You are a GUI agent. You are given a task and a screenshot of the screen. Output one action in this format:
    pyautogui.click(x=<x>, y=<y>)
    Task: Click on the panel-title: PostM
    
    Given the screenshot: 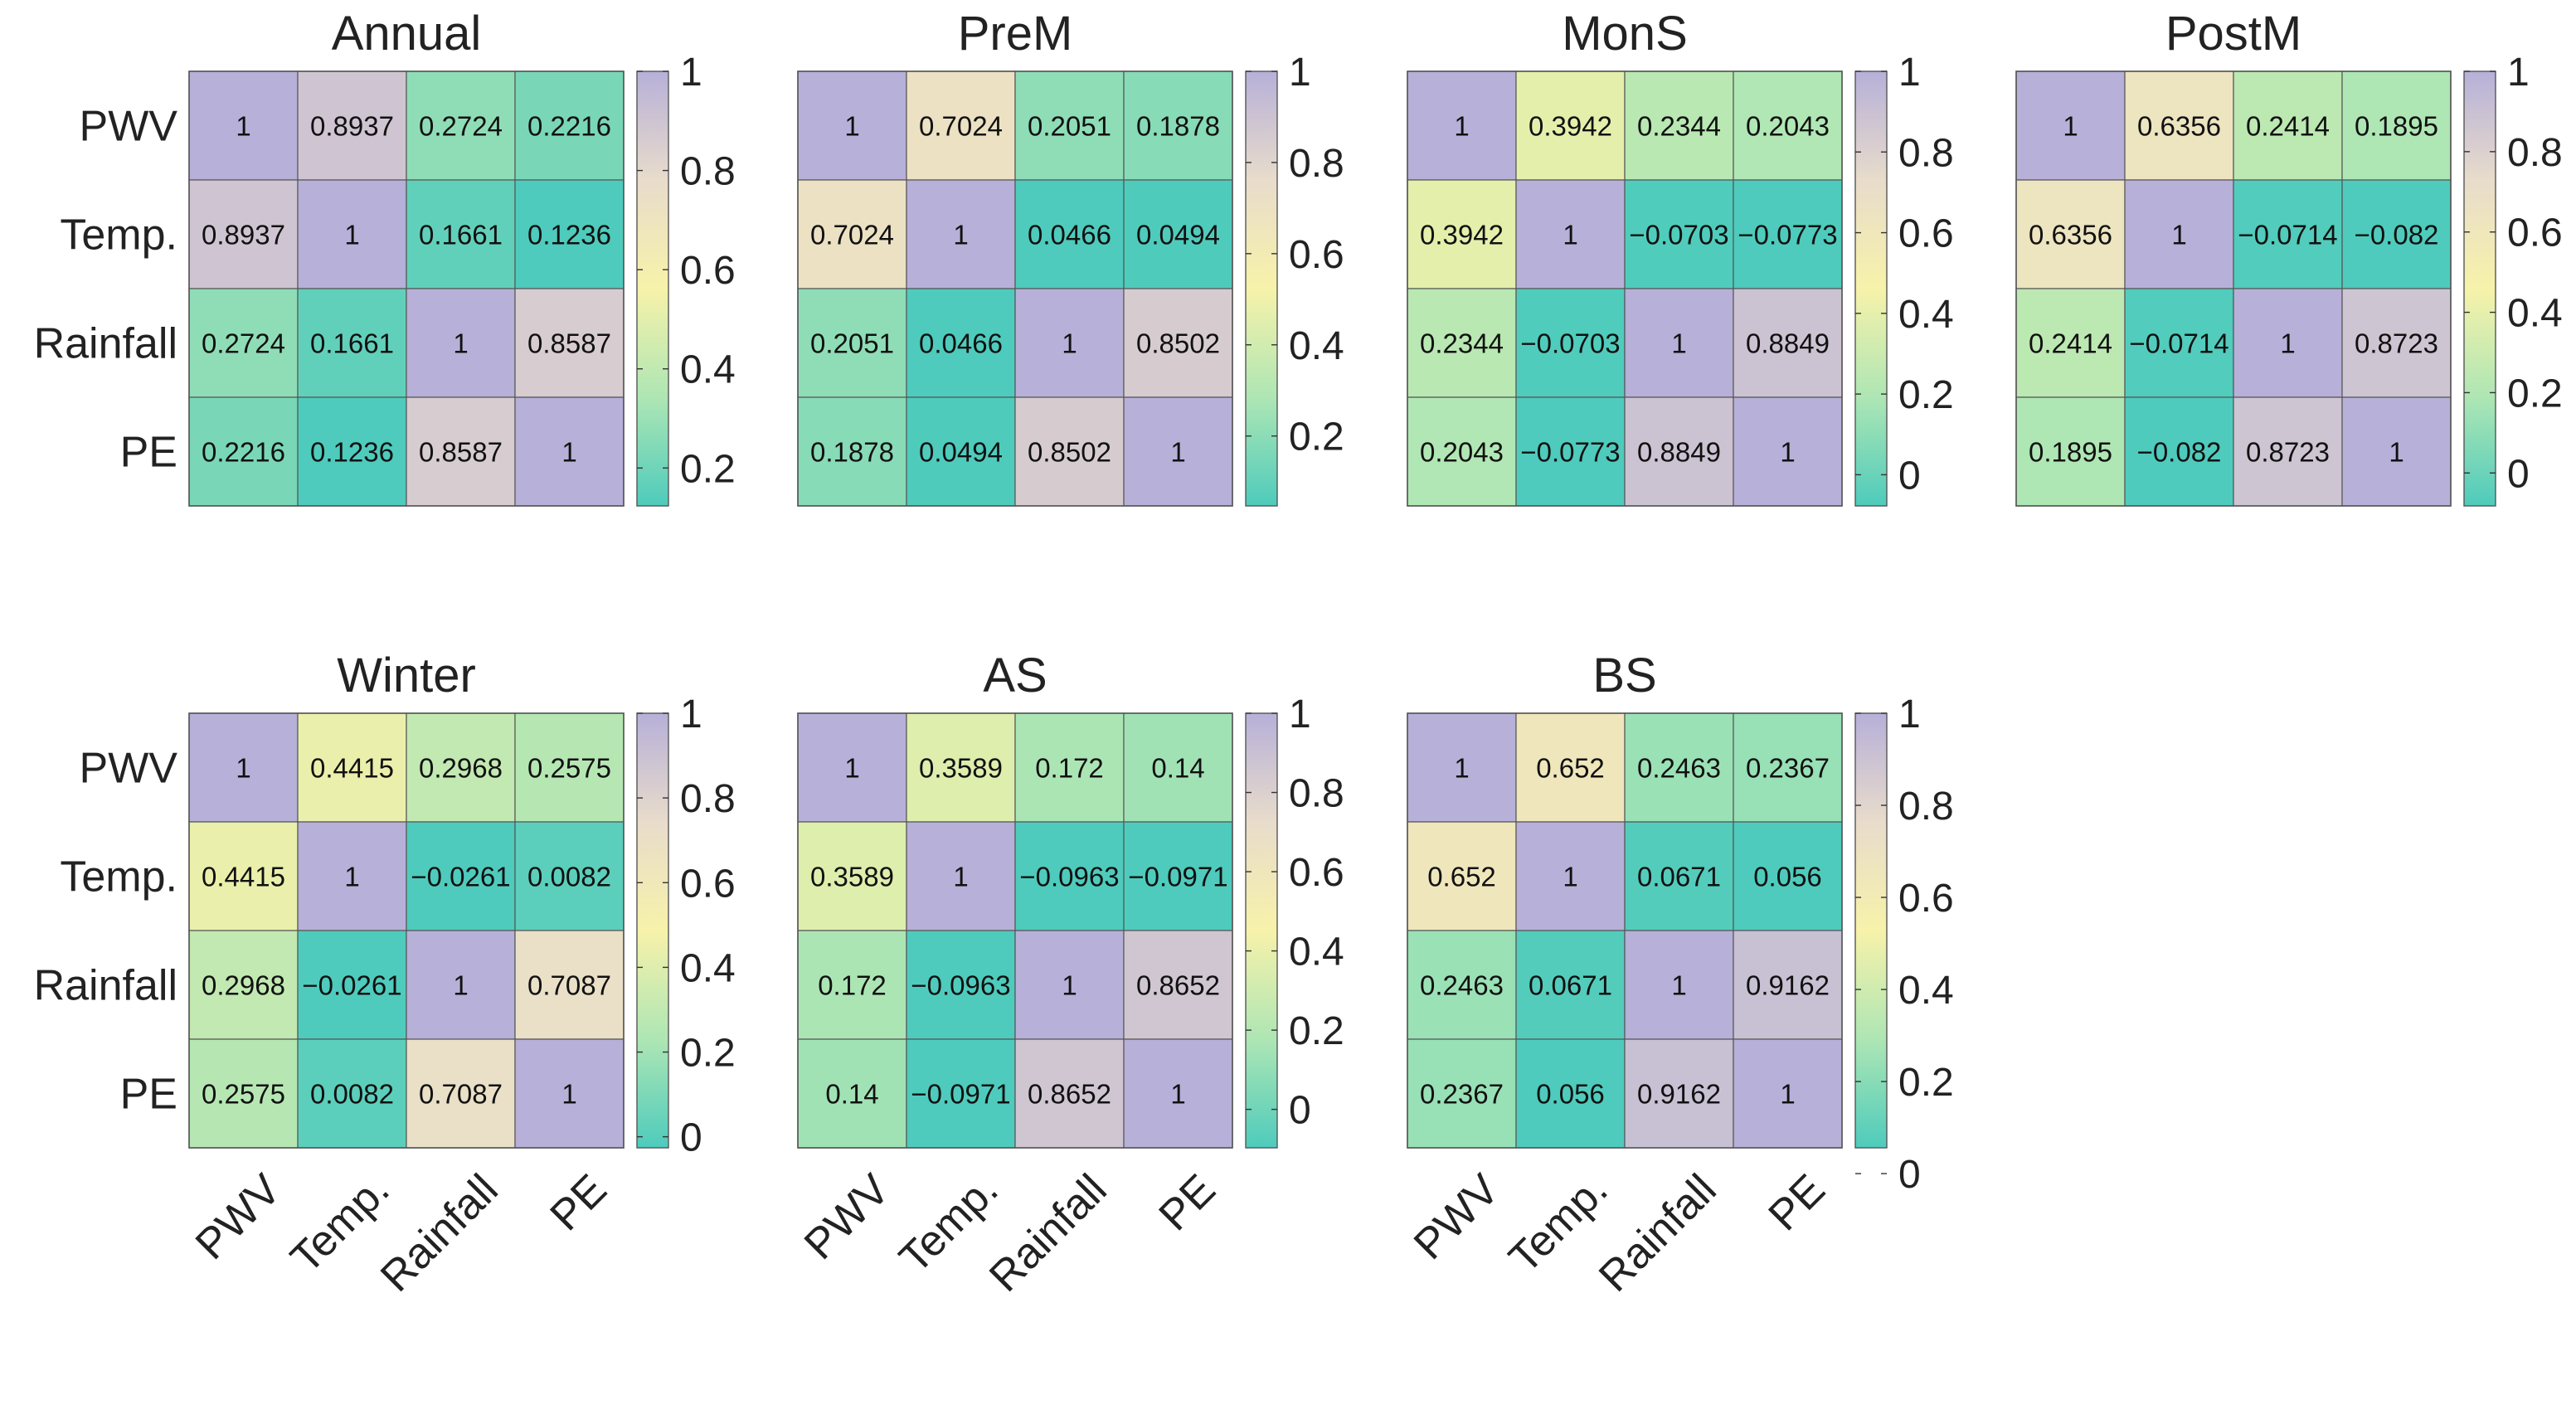 What is the action you would take?
    pyautogui.click(x=2233, y=34)
    